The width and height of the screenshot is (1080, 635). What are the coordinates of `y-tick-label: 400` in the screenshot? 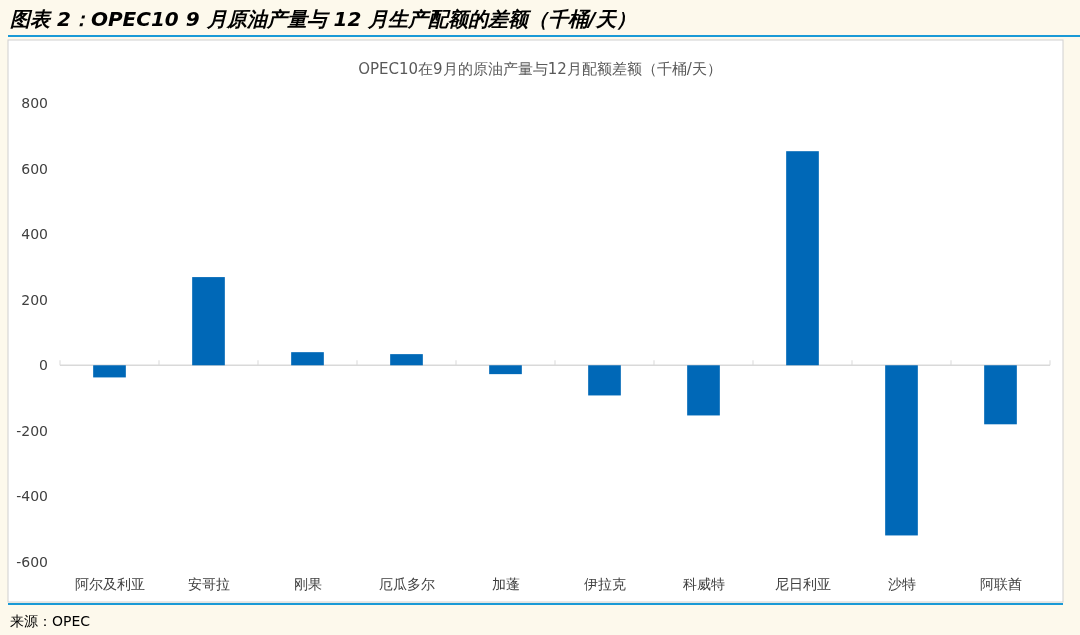 It's located at (34, 234).